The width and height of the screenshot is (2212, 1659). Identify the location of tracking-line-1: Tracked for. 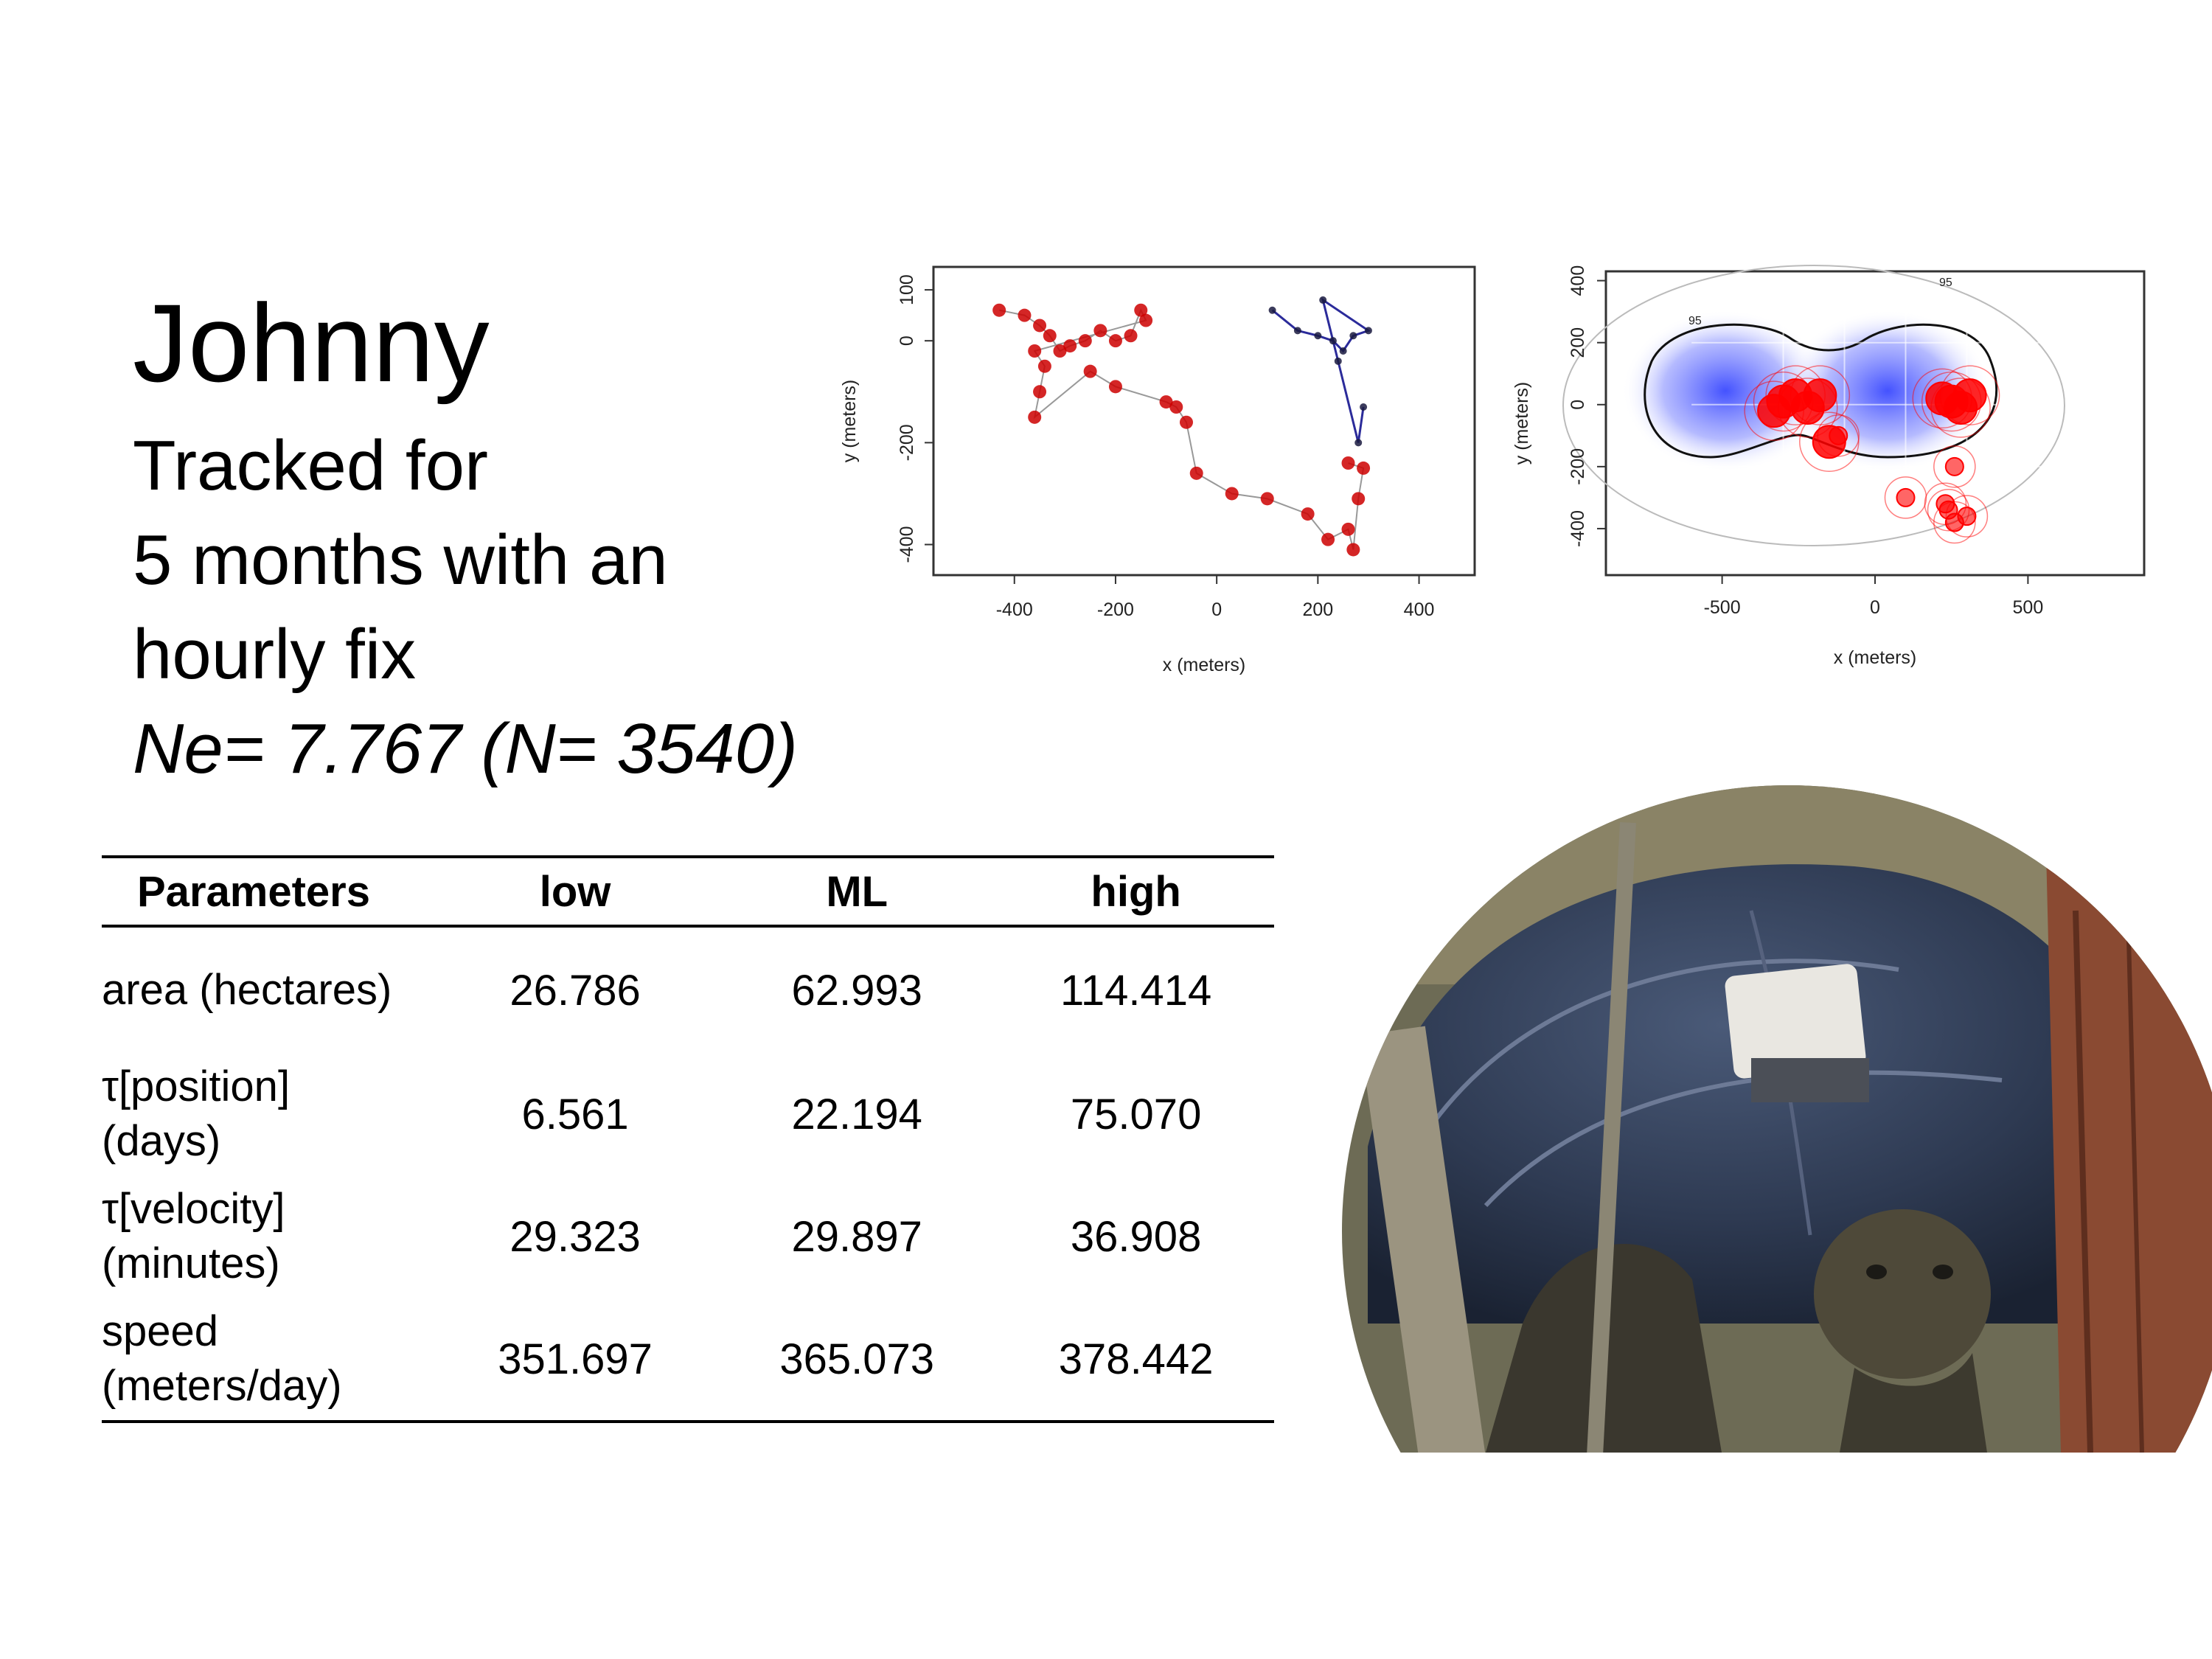
(310, 465).